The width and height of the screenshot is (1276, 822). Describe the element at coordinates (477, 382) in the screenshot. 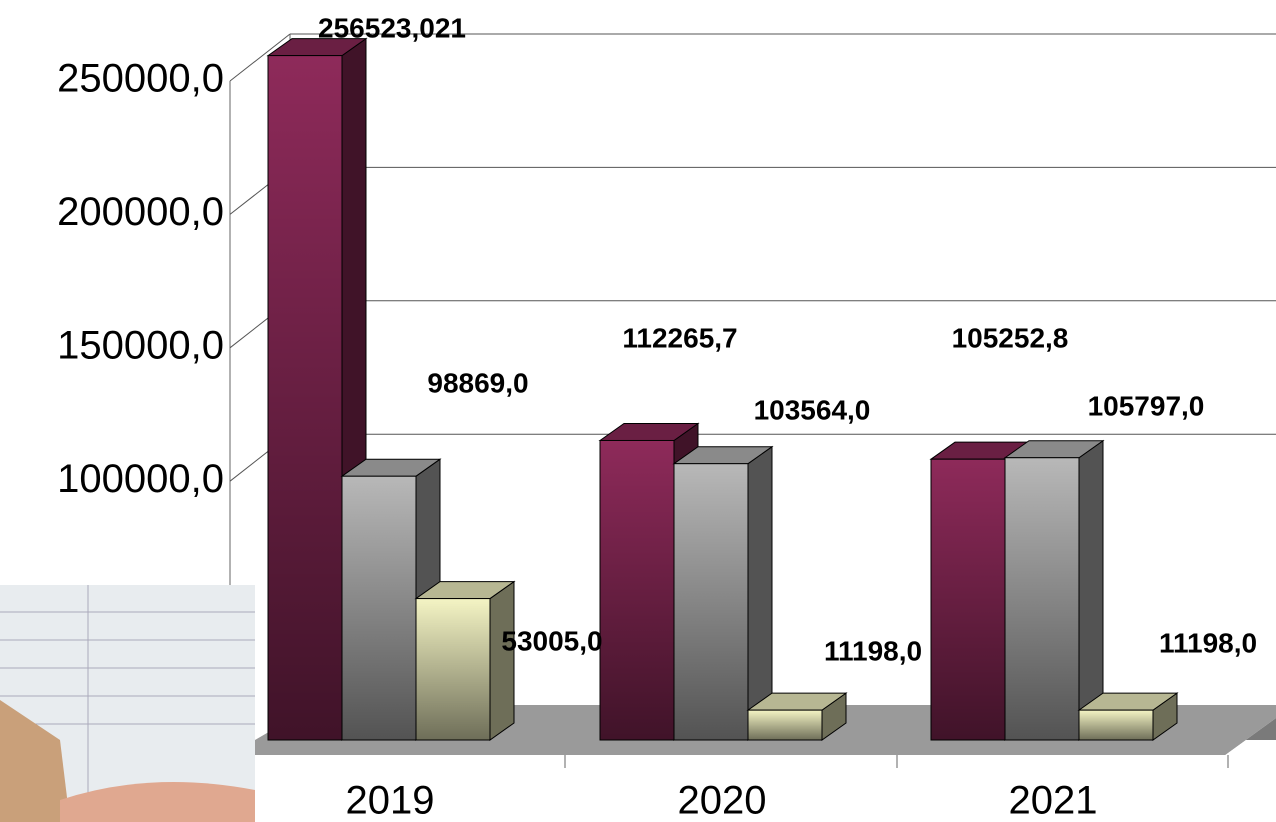

I see `value-label: 98869,0` at that location.